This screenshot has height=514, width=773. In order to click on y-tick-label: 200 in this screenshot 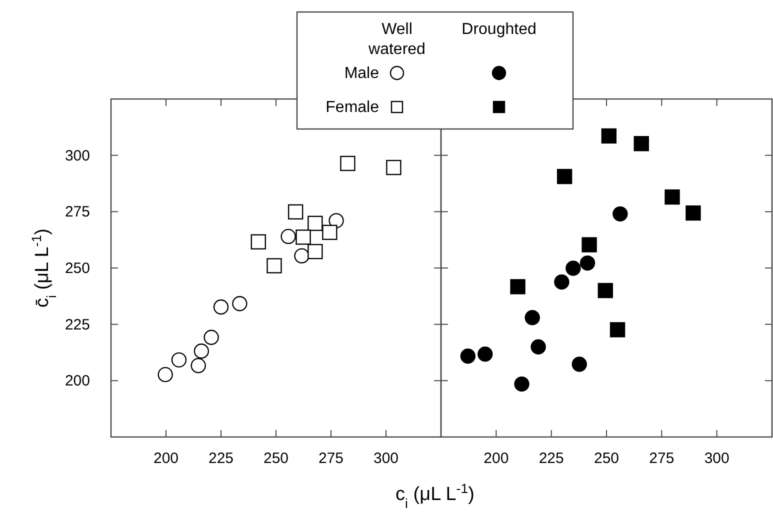, I will do `click(77, 381)`.